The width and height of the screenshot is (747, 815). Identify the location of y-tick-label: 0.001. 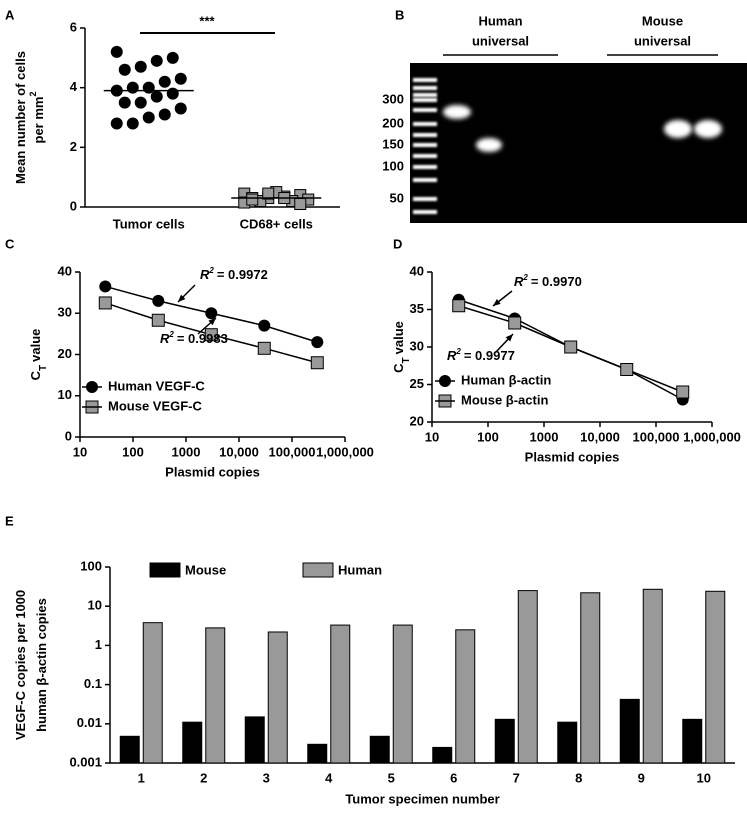
(85, 761).